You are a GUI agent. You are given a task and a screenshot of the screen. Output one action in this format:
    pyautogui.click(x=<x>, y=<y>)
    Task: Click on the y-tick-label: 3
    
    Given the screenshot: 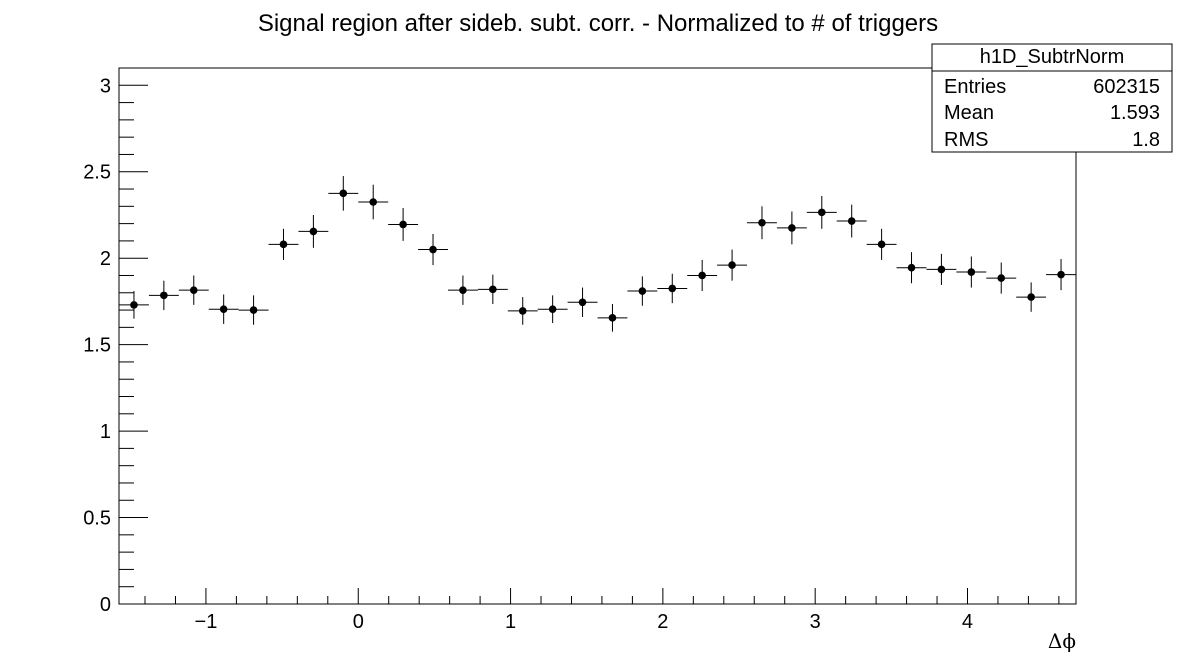 What is the action you would take?
    pyautogui.click(x=105, y=86)
    